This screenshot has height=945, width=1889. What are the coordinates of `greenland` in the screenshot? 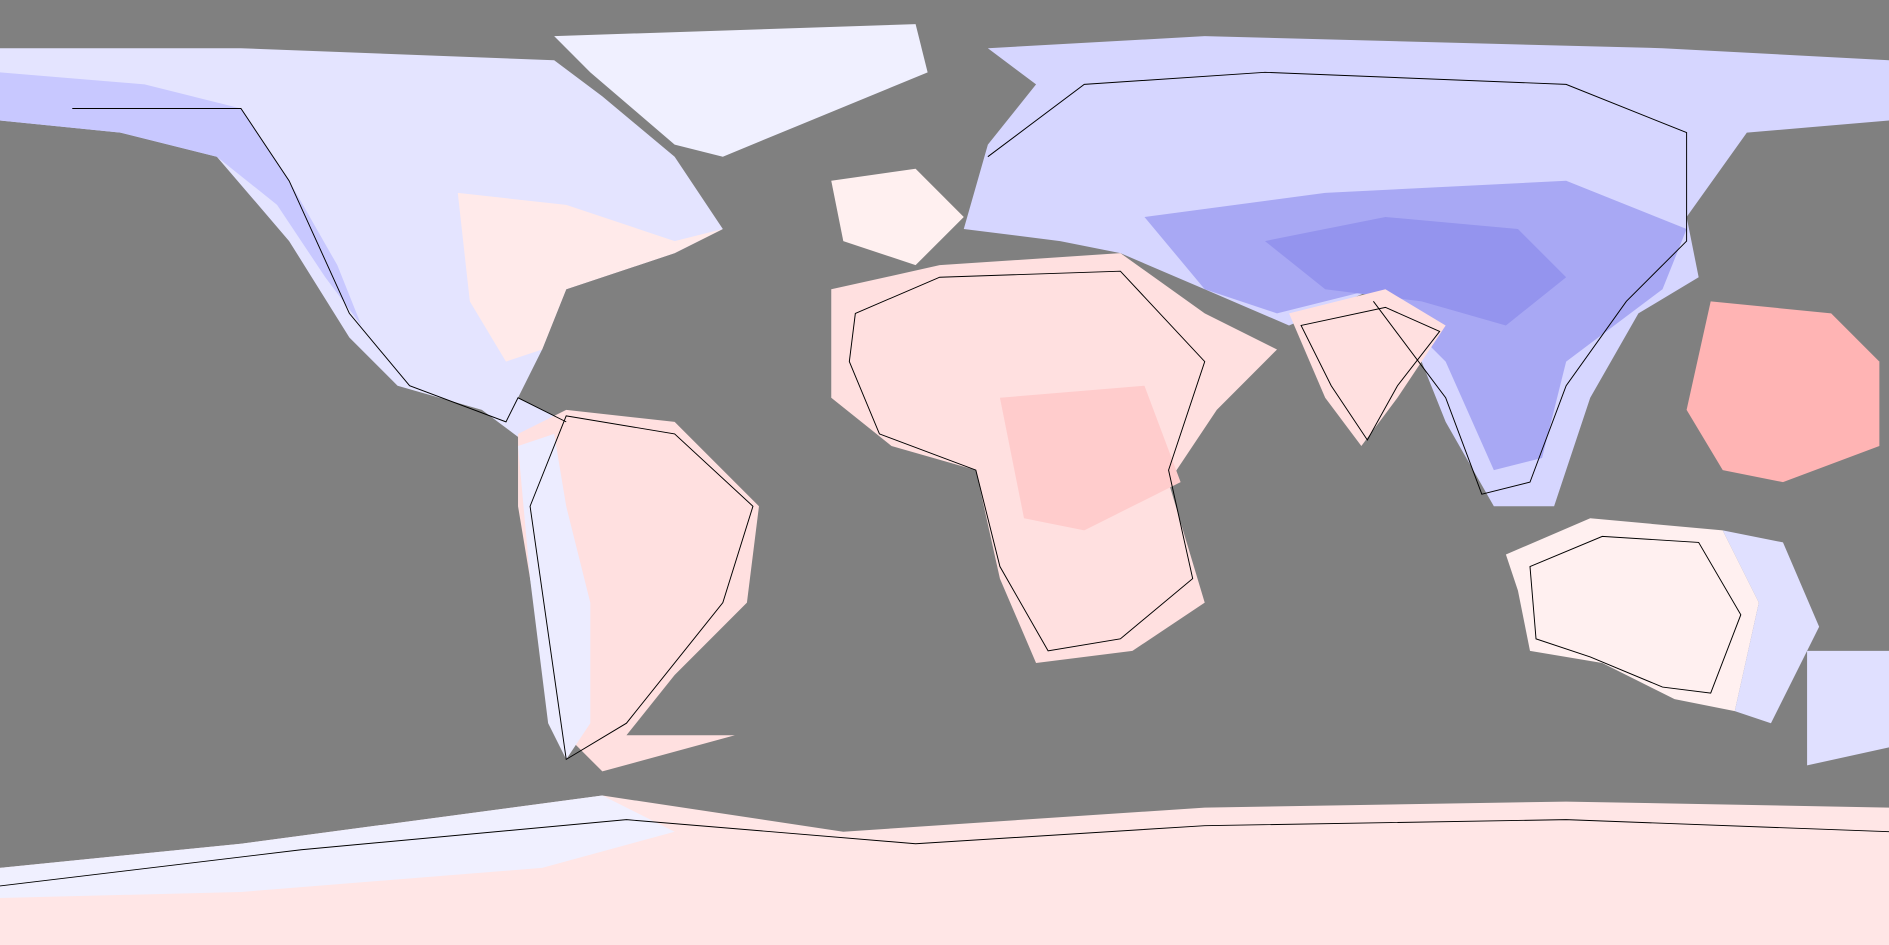 It's located at (741, 90).